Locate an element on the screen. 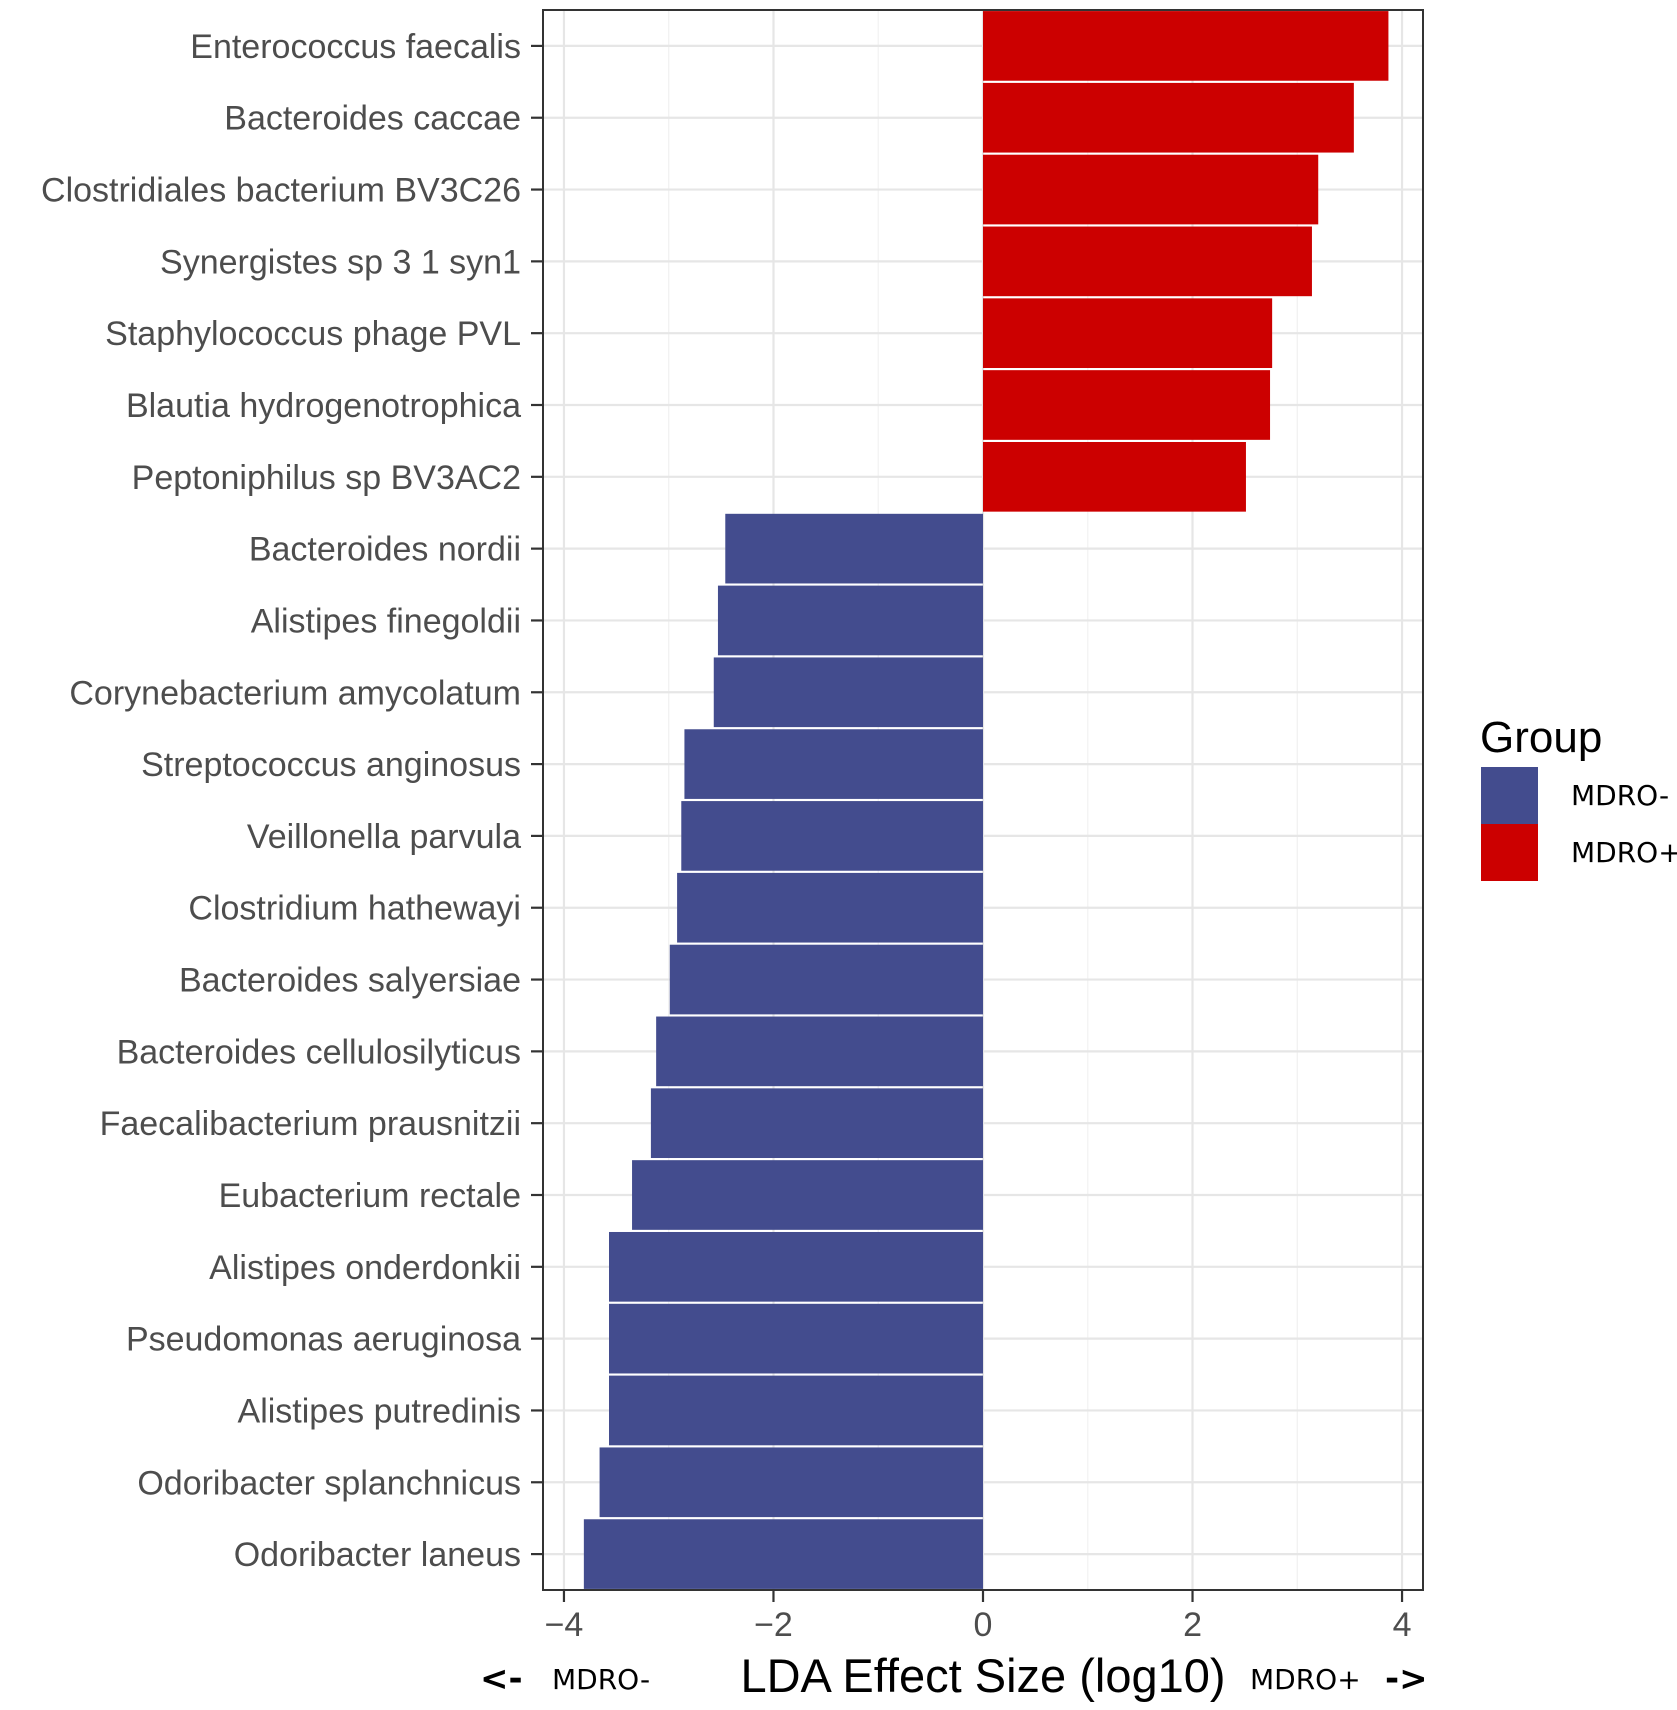  bar-alistipes-putredinis is located at coordinates (796, 1410).